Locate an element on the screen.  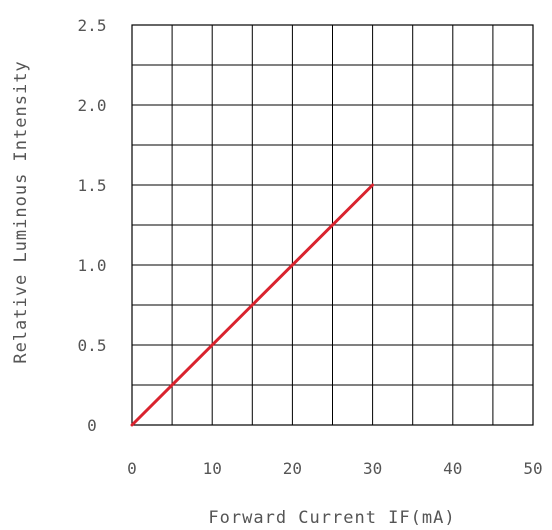
x-tick-labels: 0 10 20 30 40 50 is located at coordinates (334, 468).